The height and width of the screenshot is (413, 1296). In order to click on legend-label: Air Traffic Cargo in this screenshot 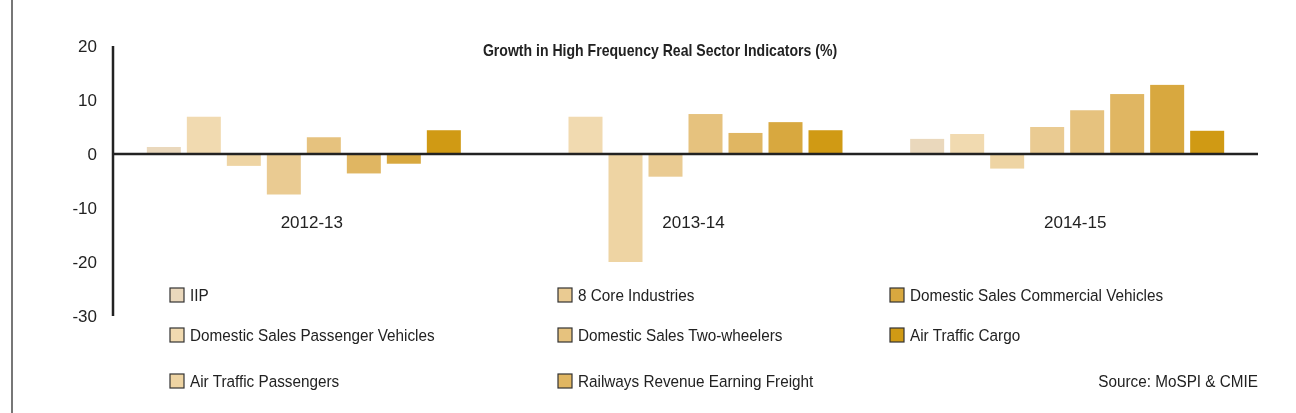, I will do `click(965, 335)`.